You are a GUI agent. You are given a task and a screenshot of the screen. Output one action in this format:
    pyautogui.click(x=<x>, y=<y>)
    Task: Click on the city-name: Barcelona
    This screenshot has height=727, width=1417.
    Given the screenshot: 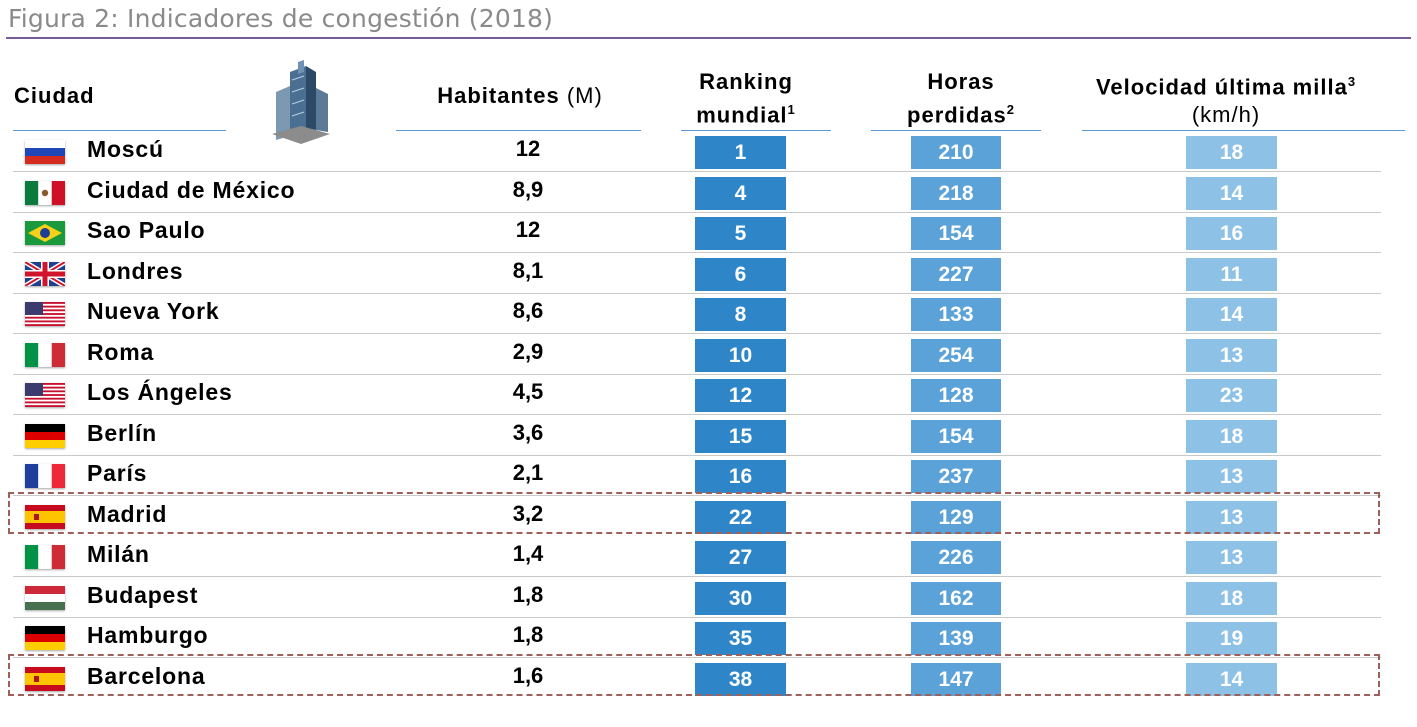 What is the action you would take?
    pyautogui.click(x=146, y=675)
    